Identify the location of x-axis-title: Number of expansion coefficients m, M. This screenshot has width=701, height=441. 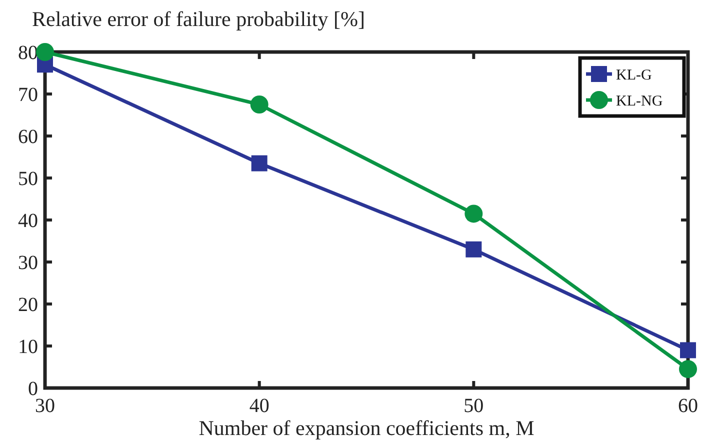
(366, 428).